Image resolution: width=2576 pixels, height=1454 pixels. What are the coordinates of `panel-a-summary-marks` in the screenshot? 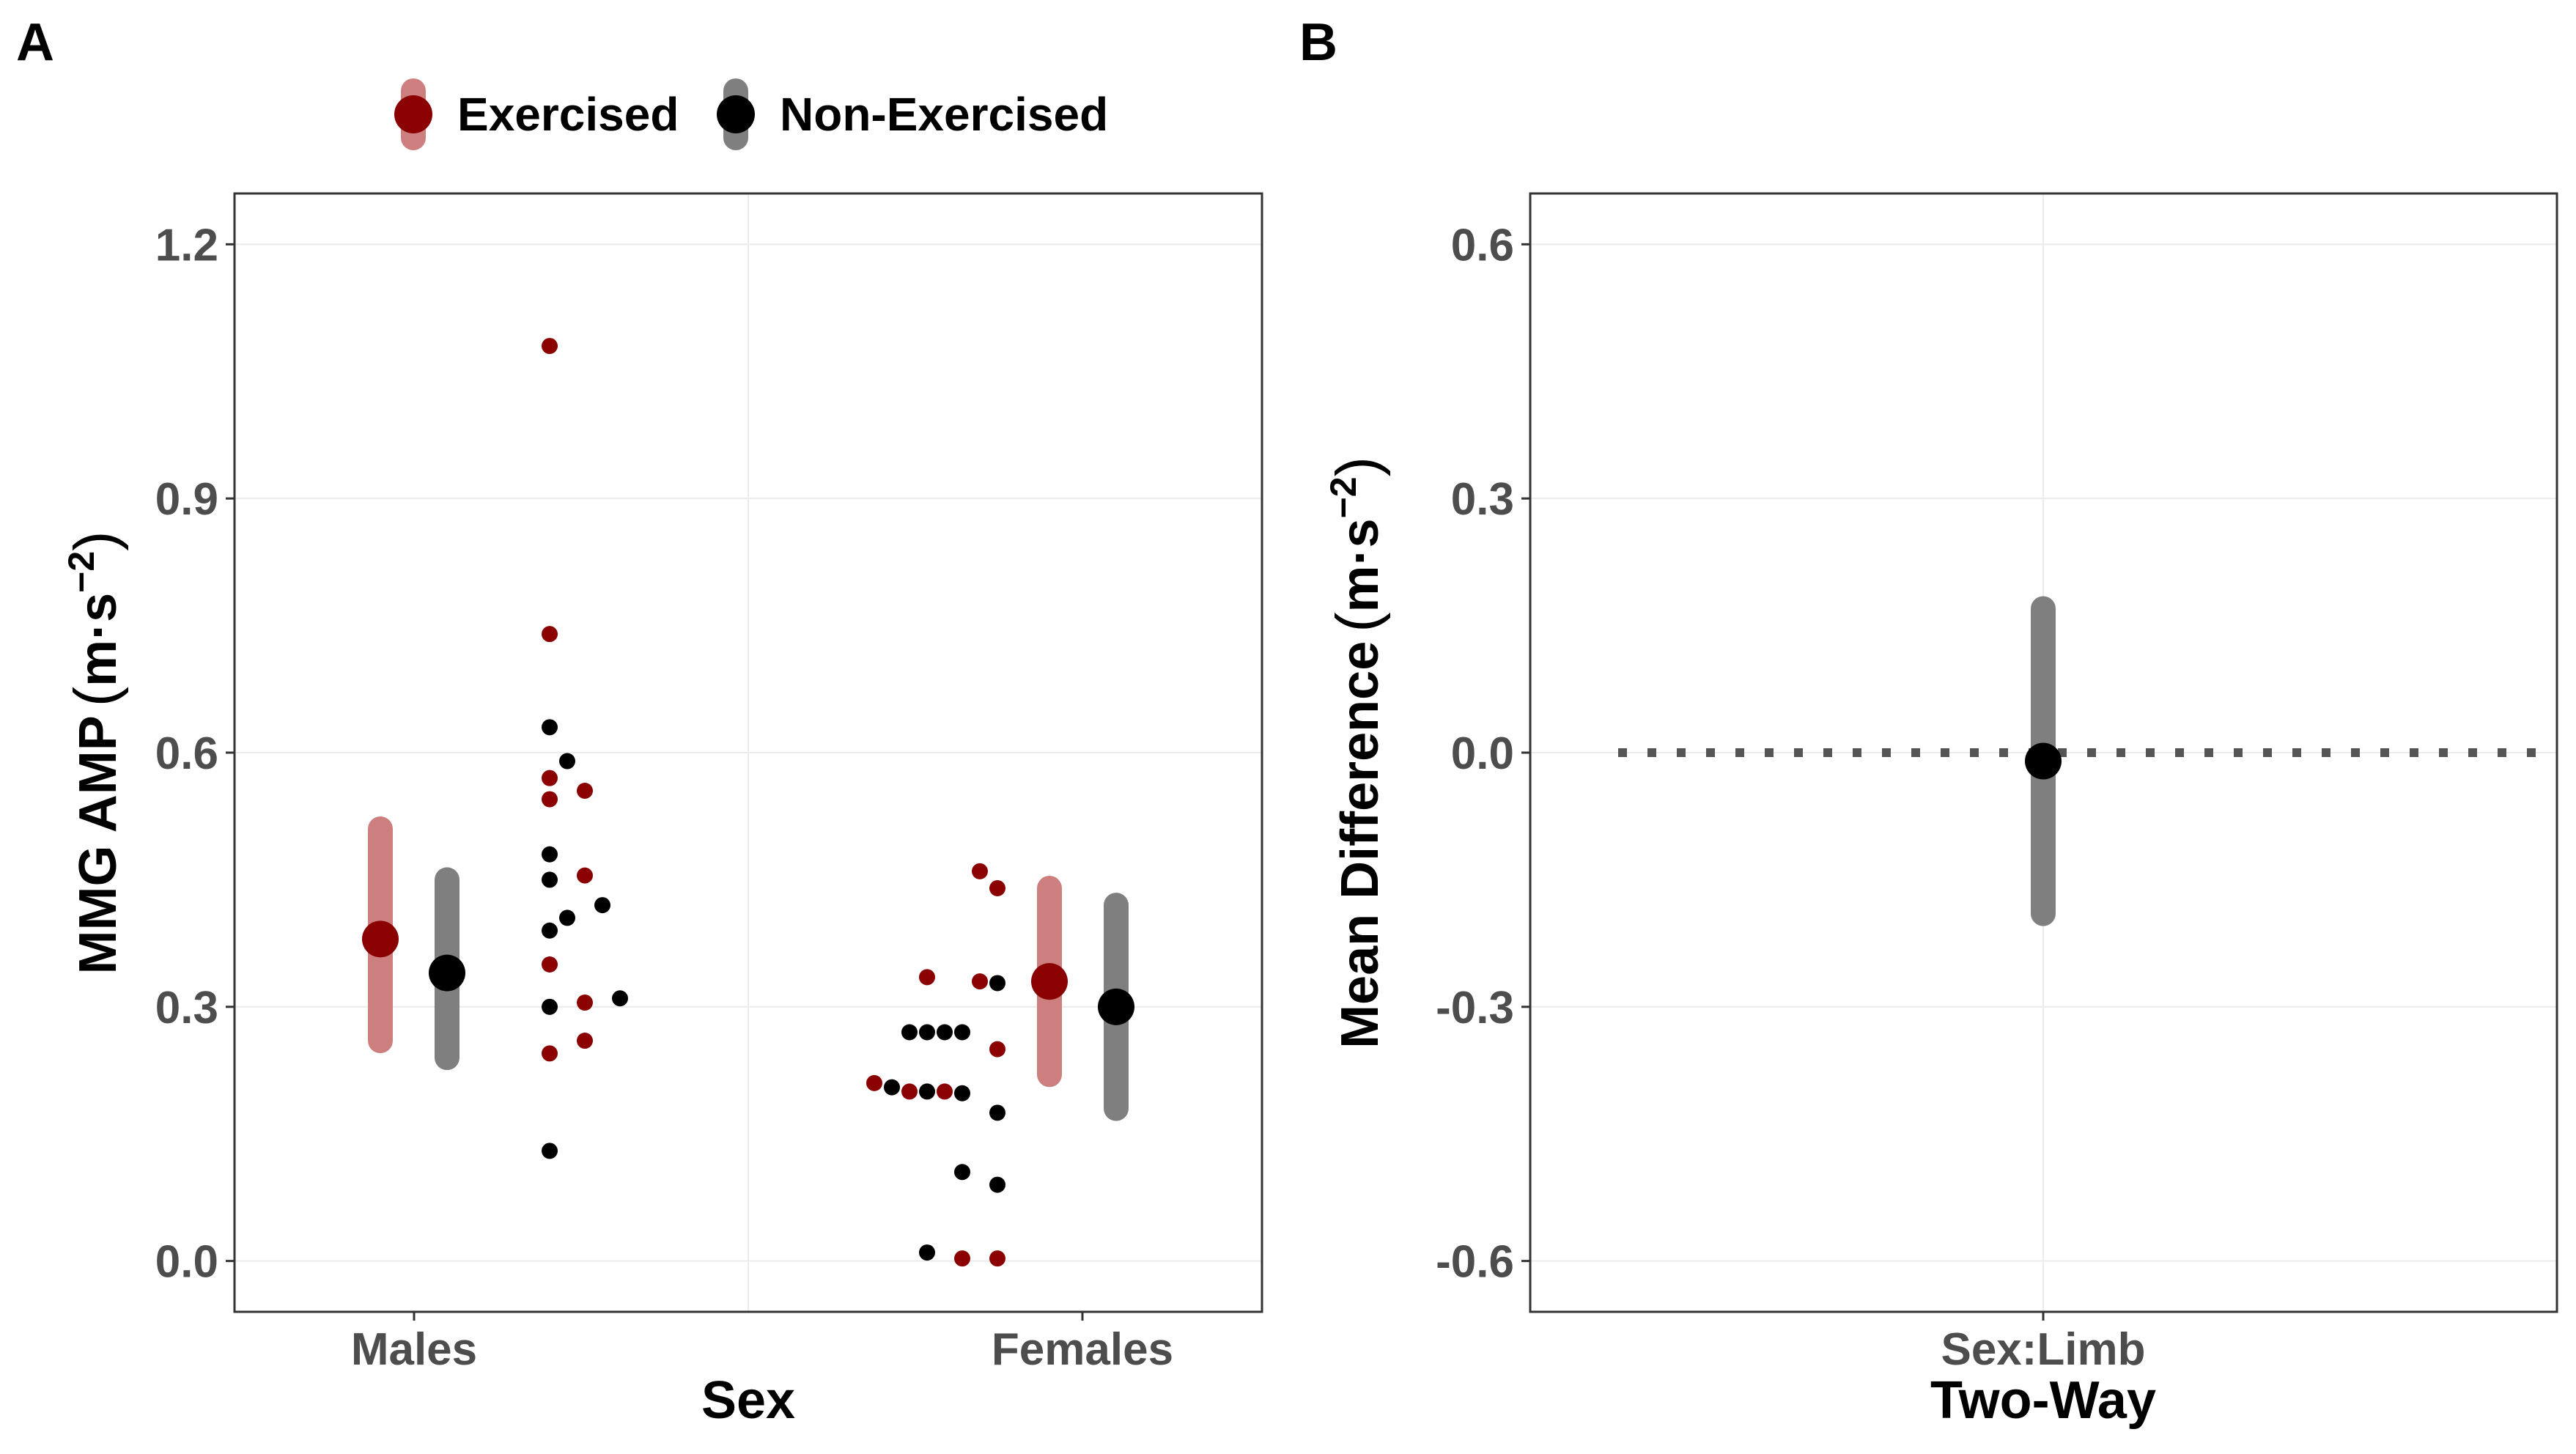 It's located at (748, 969).